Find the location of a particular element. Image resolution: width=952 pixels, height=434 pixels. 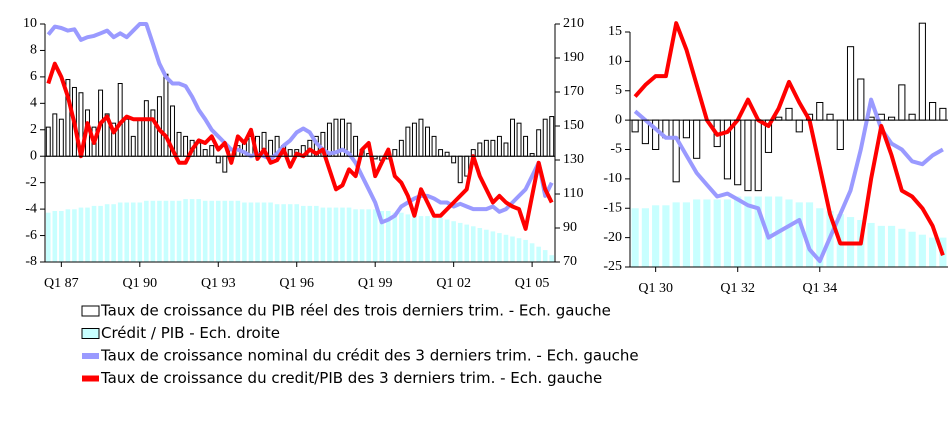

y-tick-label: 6 is located at coordinates (33, 76).